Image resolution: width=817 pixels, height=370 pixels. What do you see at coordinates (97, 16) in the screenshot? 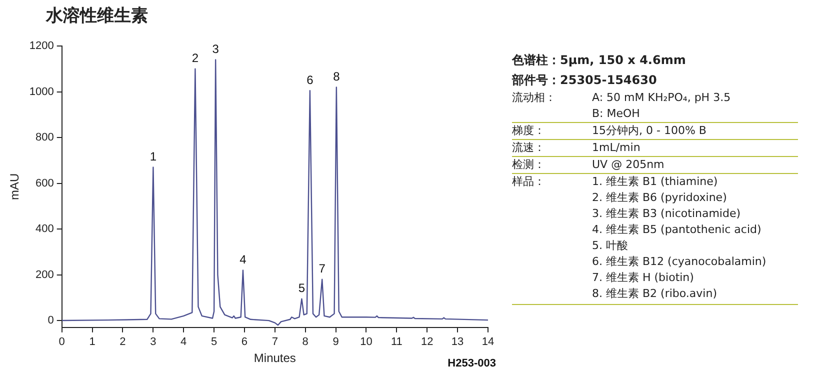
I see `chart-title: 水溶性维生素` at bounding box center [97, 16].